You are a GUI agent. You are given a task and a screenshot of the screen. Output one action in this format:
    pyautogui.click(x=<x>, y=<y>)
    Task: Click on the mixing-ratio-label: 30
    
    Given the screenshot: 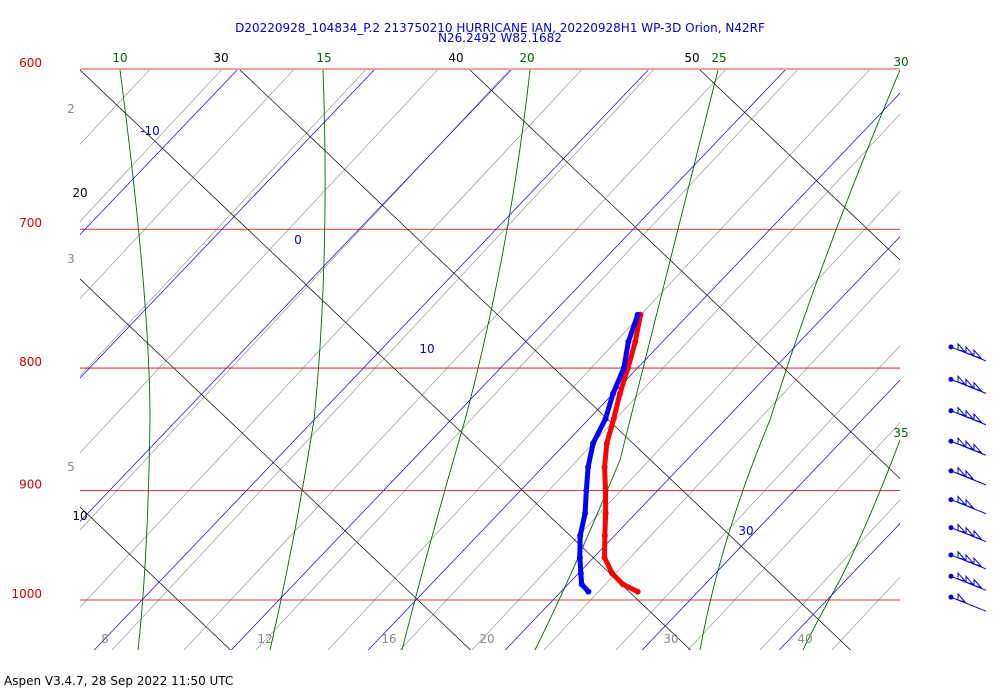 What is the action you would take?
    pyautogui.click(x=670, y=639)
    